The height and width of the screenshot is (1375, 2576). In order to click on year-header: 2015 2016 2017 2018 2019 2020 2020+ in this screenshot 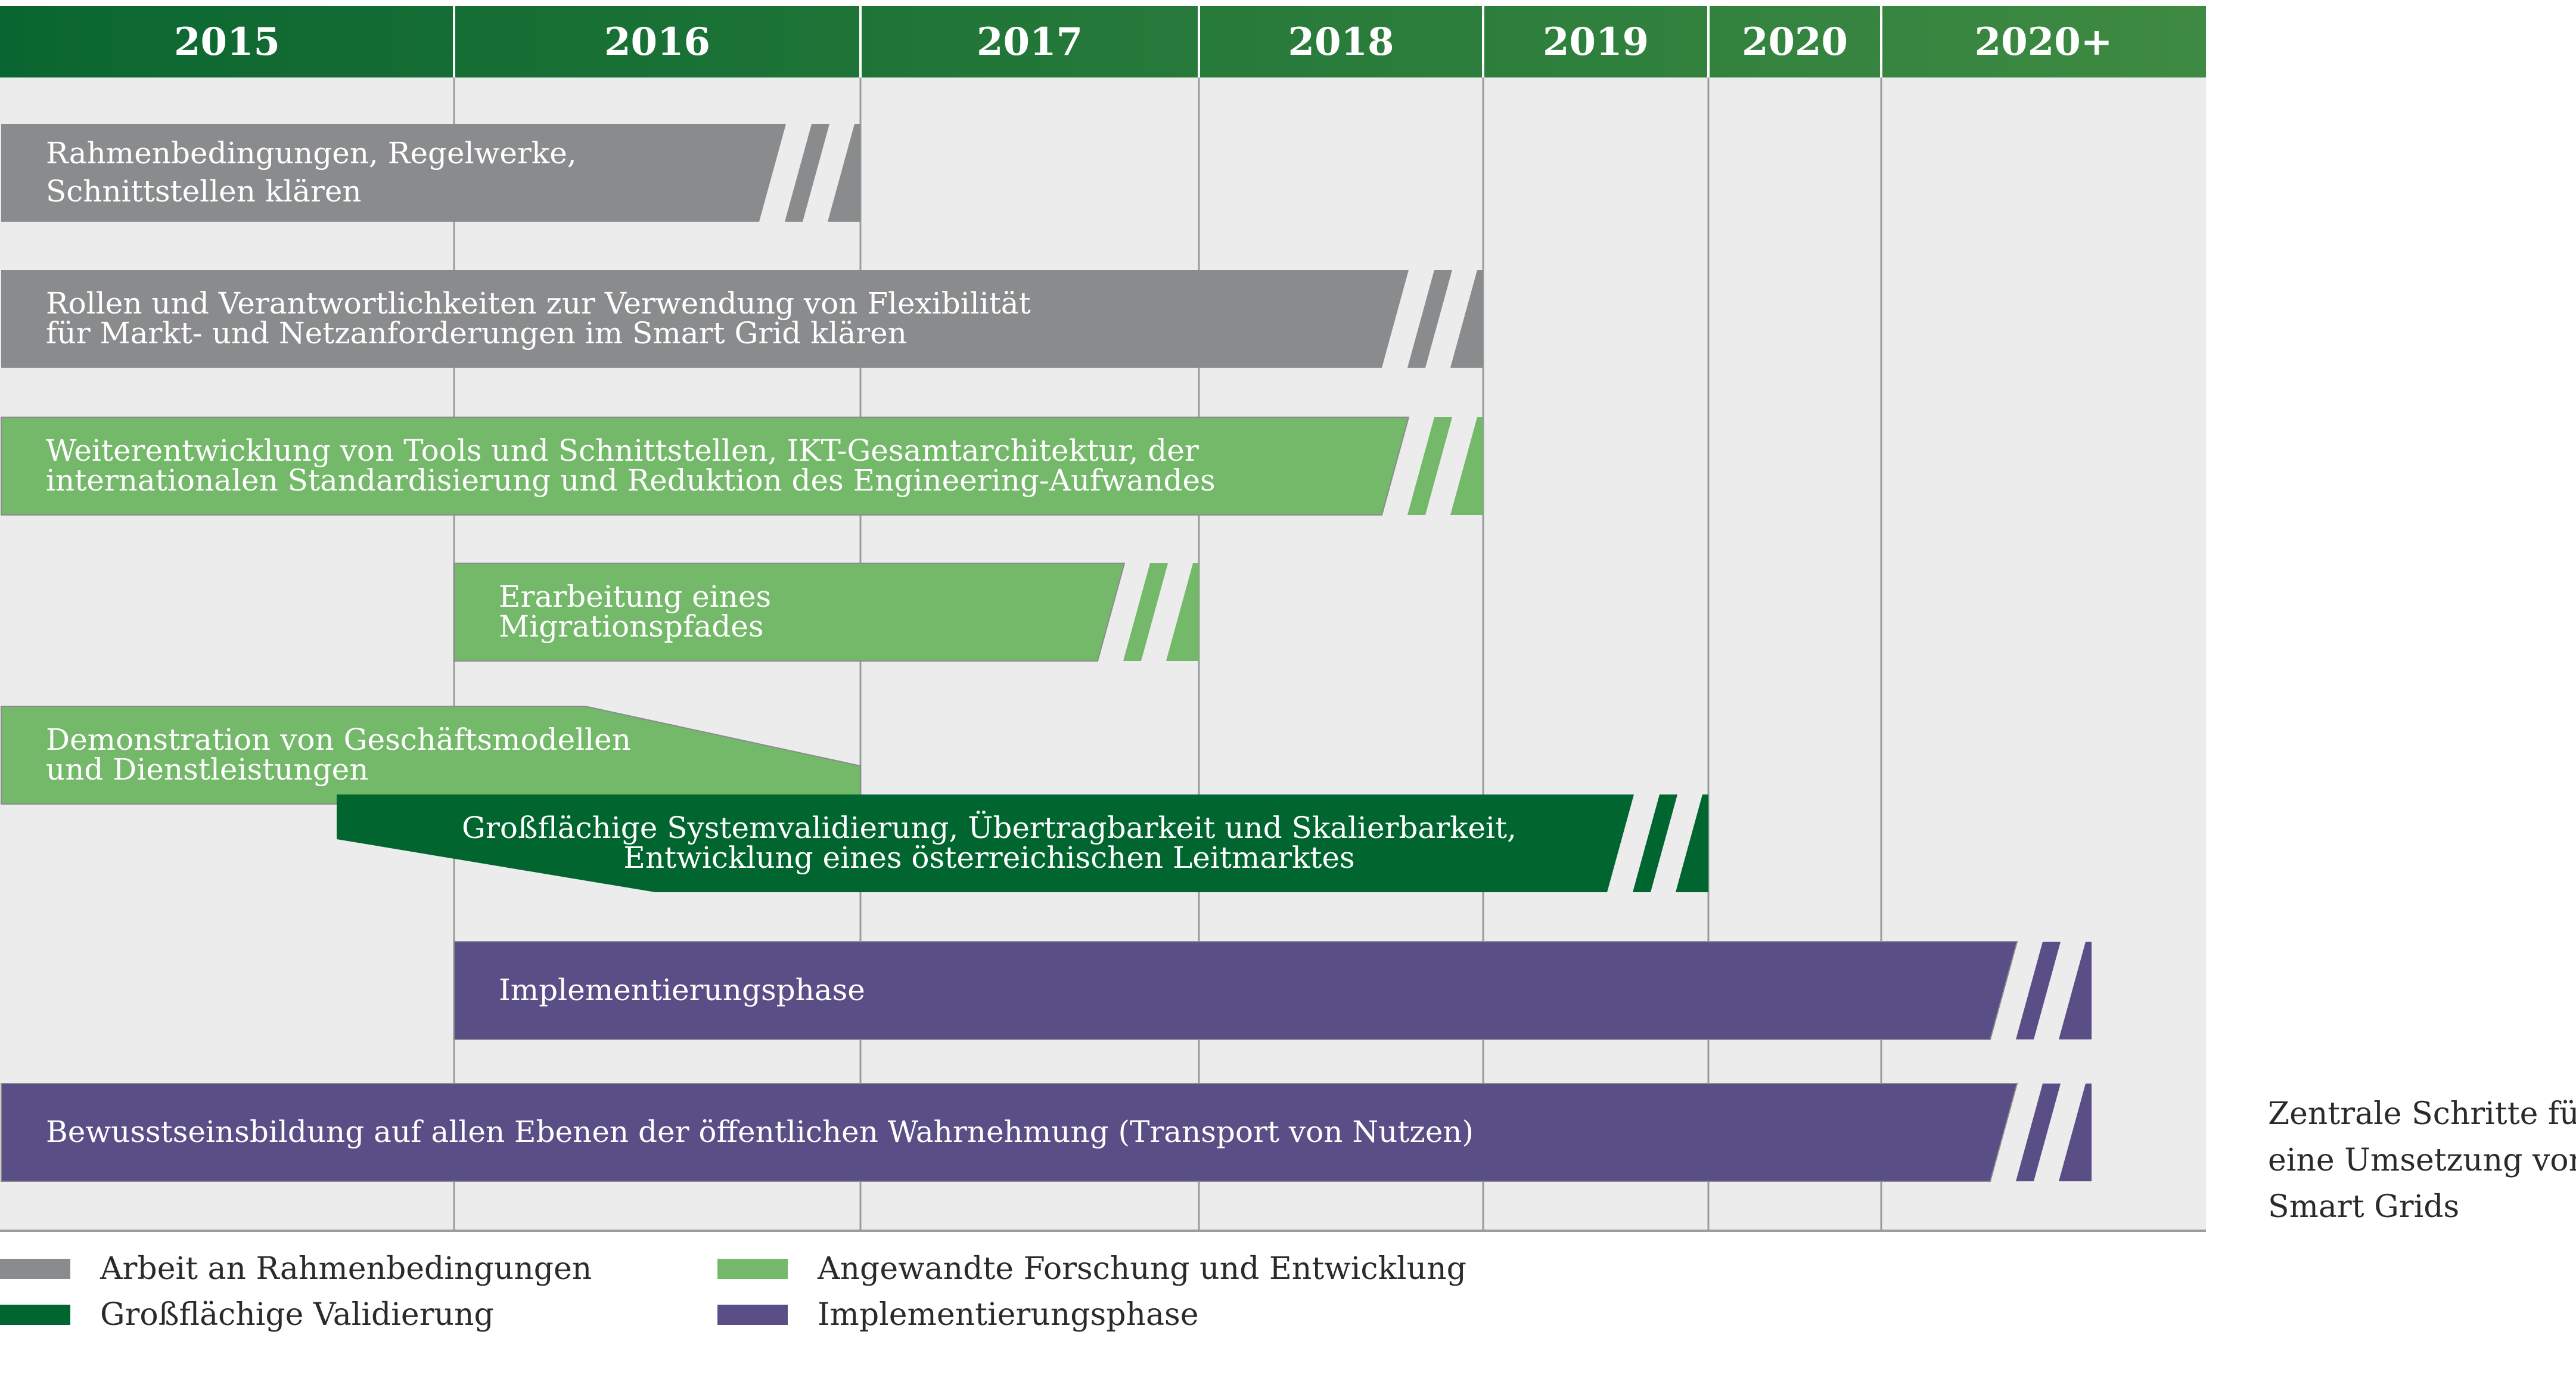, I will do `click(1143, 42)`.